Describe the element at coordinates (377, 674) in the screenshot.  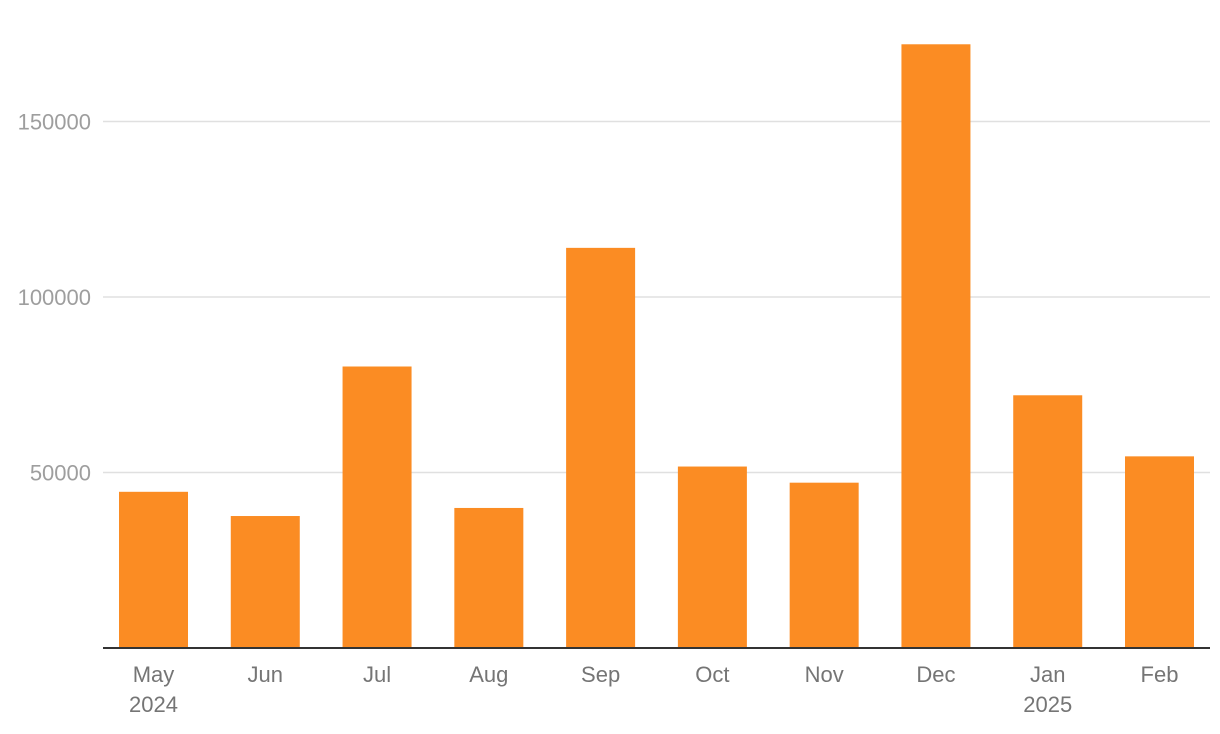
I see `x-tick-label: Jul` at that location.